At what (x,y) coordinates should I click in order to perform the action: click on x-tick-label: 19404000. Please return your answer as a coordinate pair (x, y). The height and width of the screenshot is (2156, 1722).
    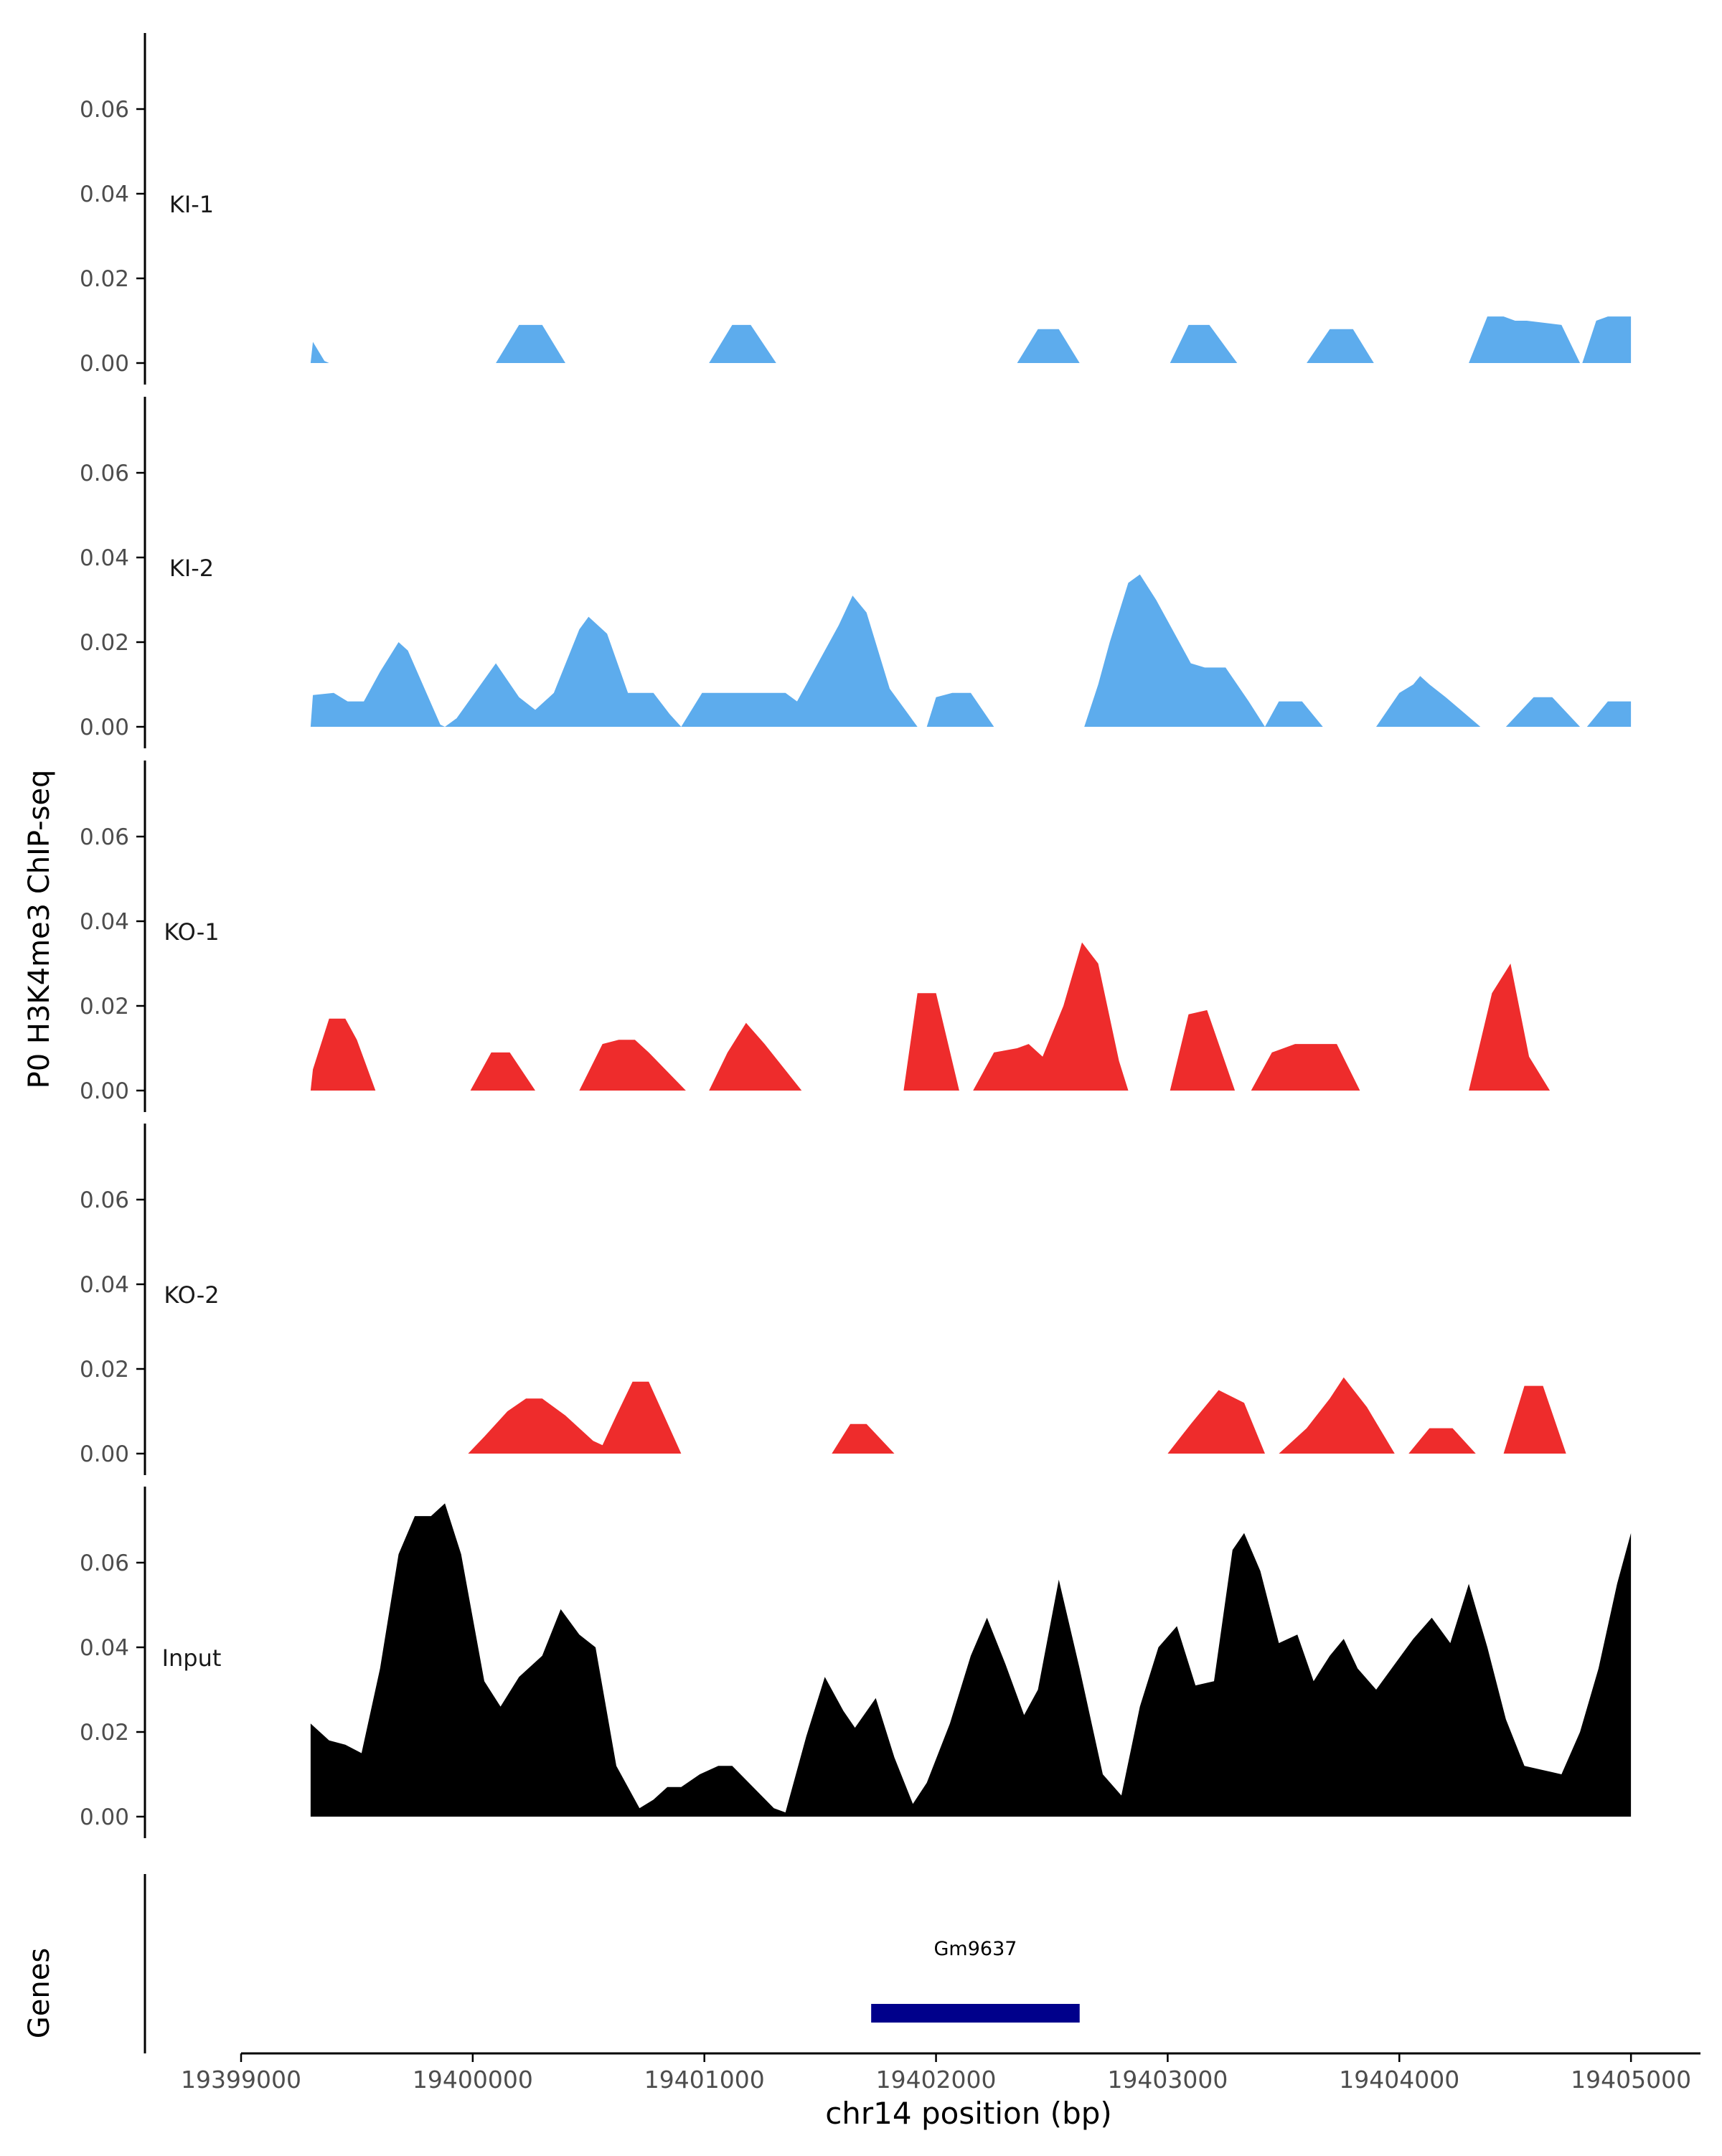
    Looking at the image, I should click on (1399, 2080).